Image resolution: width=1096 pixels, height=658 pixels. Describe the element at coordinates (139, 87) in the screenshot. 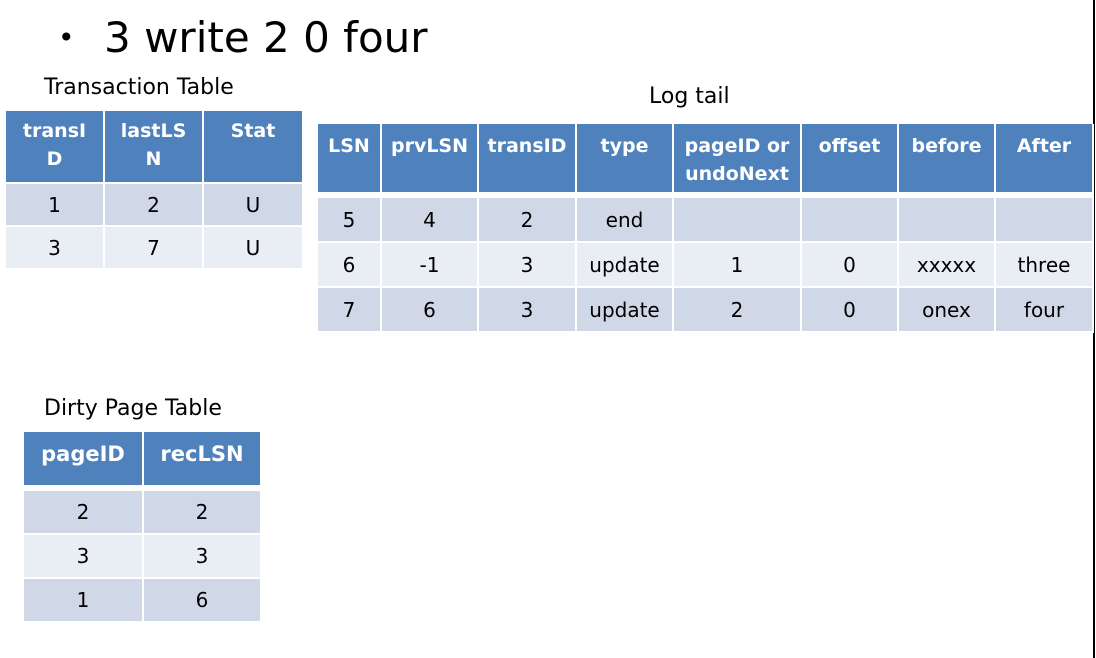

I see `transaction-table-caption: Transaction Table` at that location.